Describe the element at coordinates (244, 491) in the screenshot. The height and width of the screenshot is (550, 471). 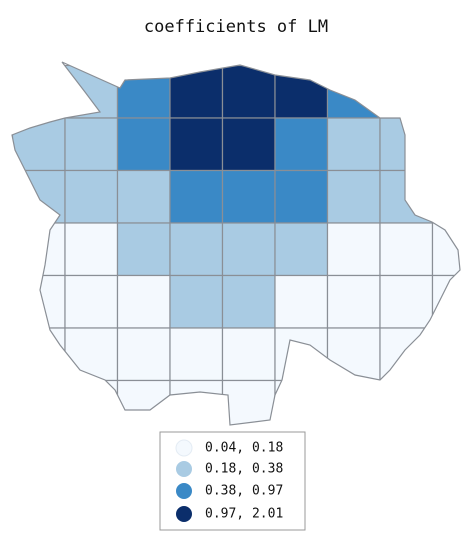
I see `legend-label: 0.38, 0.97` at that location.